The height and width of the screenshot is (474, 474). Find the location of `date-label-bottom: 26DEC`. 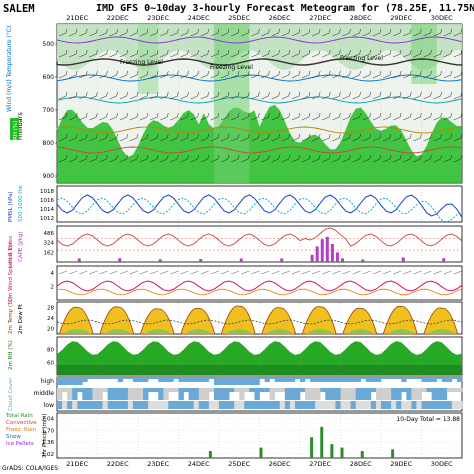

date-label-bottom: 26DEC is located at coordinates (280, 464).